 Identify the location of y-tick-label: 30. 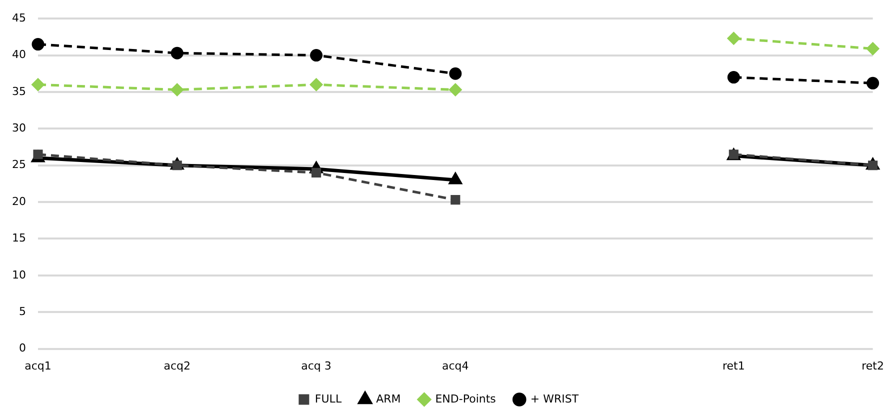
(19, 128).